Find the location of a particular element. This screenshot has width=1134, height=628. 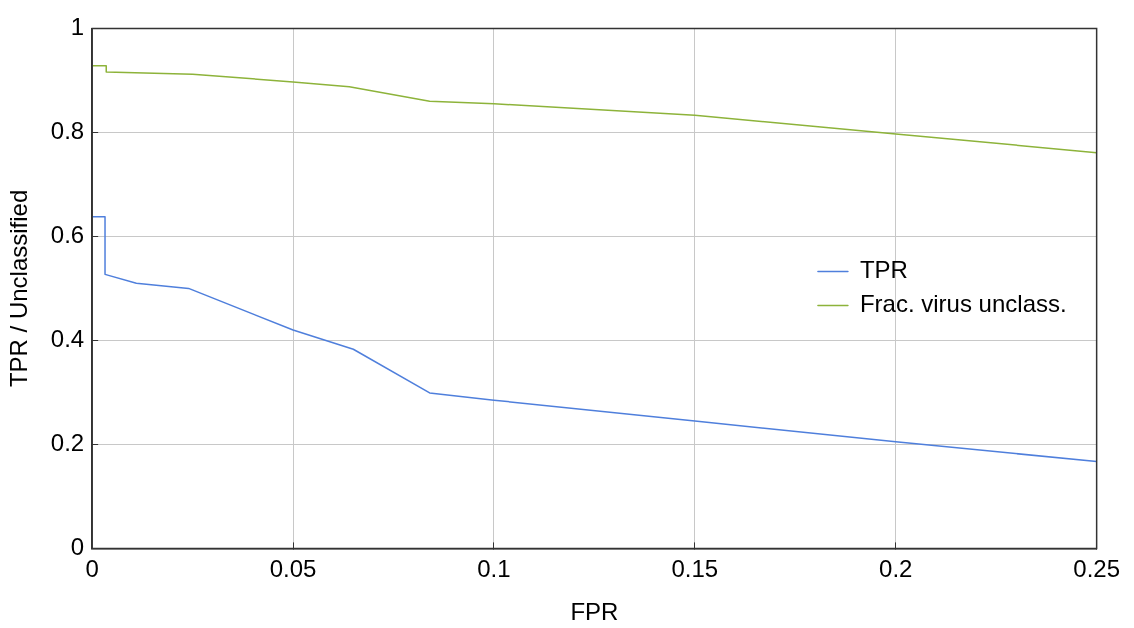

x-tick-label: 0.05 is located at coordinates (293, 569).